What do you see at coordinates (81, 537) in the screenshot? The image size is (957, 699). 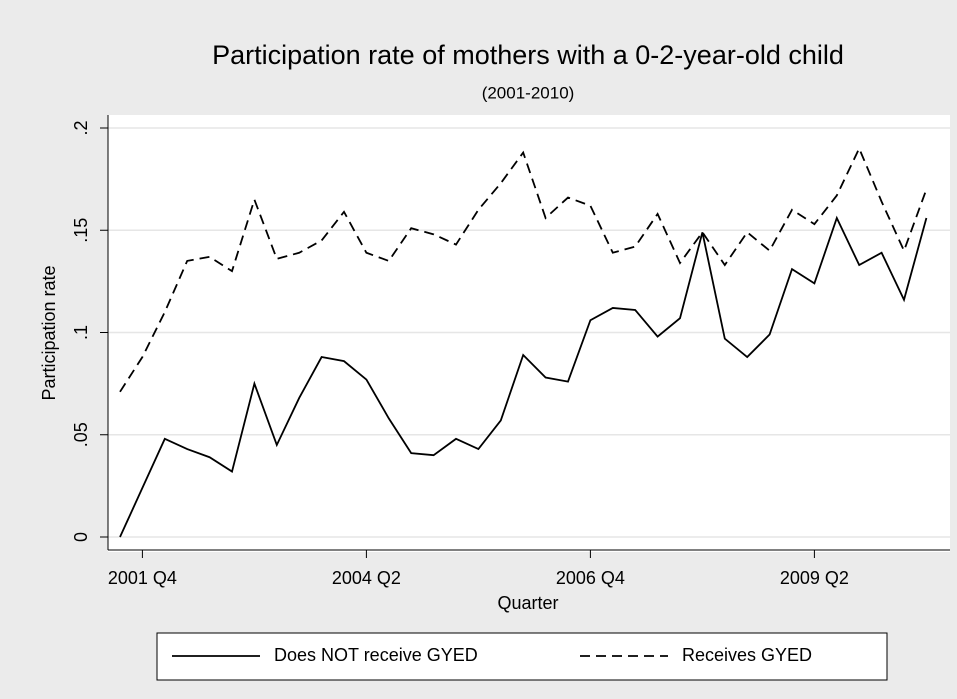 I see `y-tick-label: 0` at bounding box center [81, 537].